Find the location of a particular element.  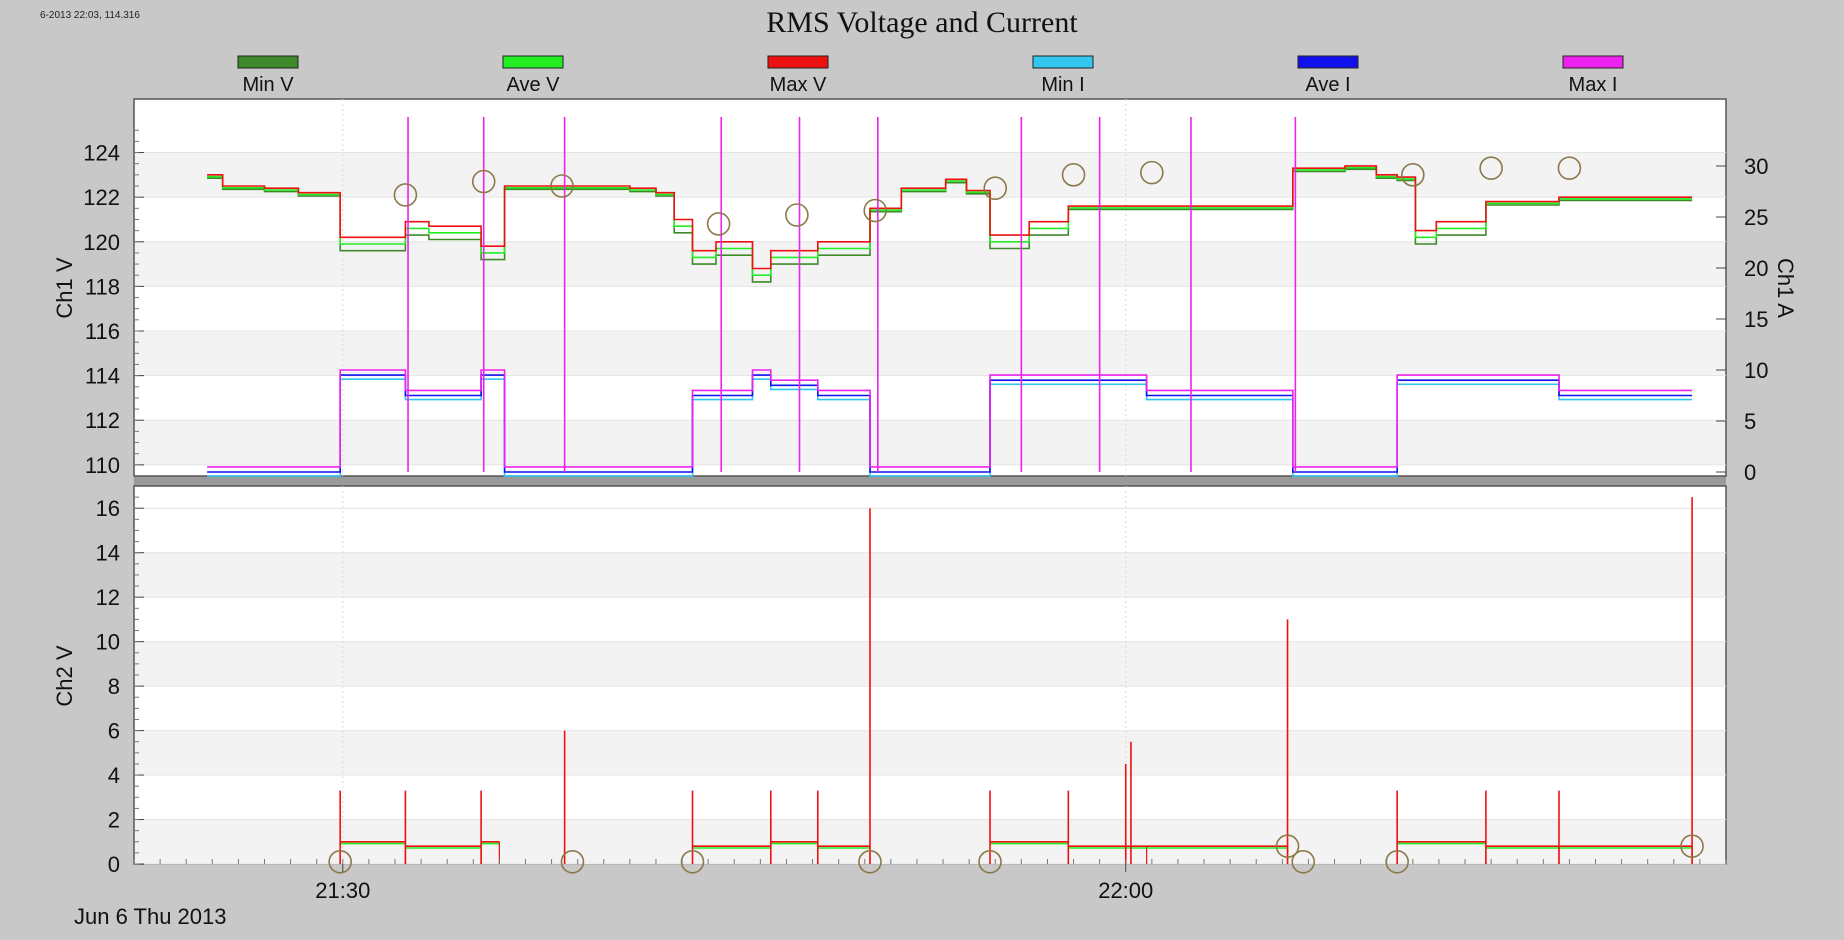

ch2-ytick-label: 12 is located at coordinates (108, 597).